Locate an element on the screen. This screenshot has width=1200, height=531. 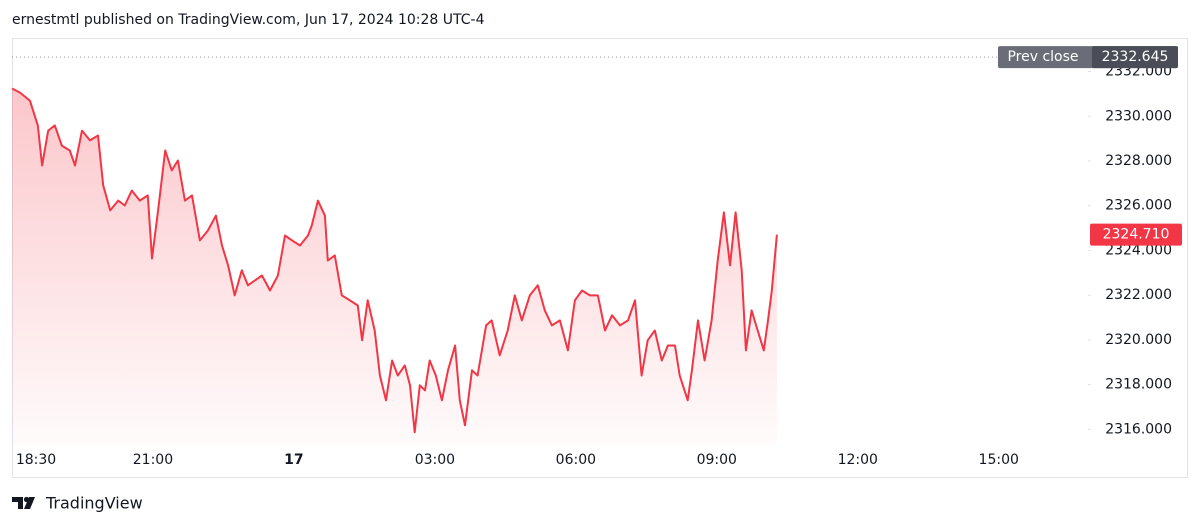
x-tick-label: 21:00 is located at coordinates (153, 460).